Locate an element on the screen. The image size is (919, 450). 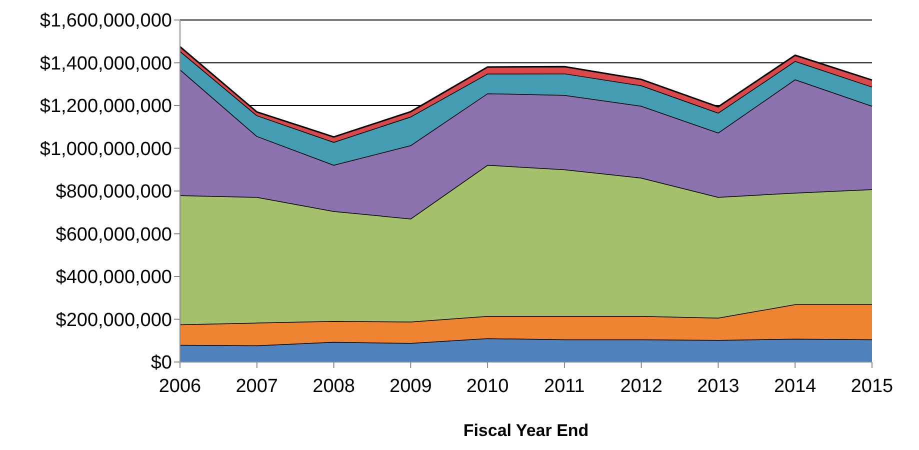
y-tick-label: $0 is located at coordinates (161, 363).